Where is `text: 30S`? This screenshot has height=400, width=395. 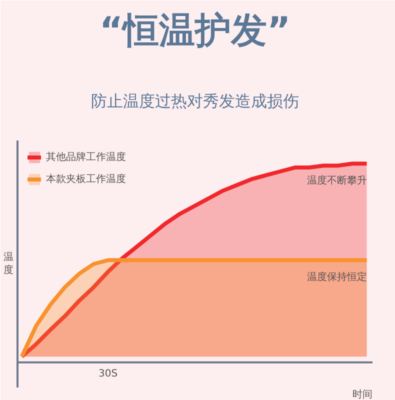
text: 30S is located at coordinates (108, 374).